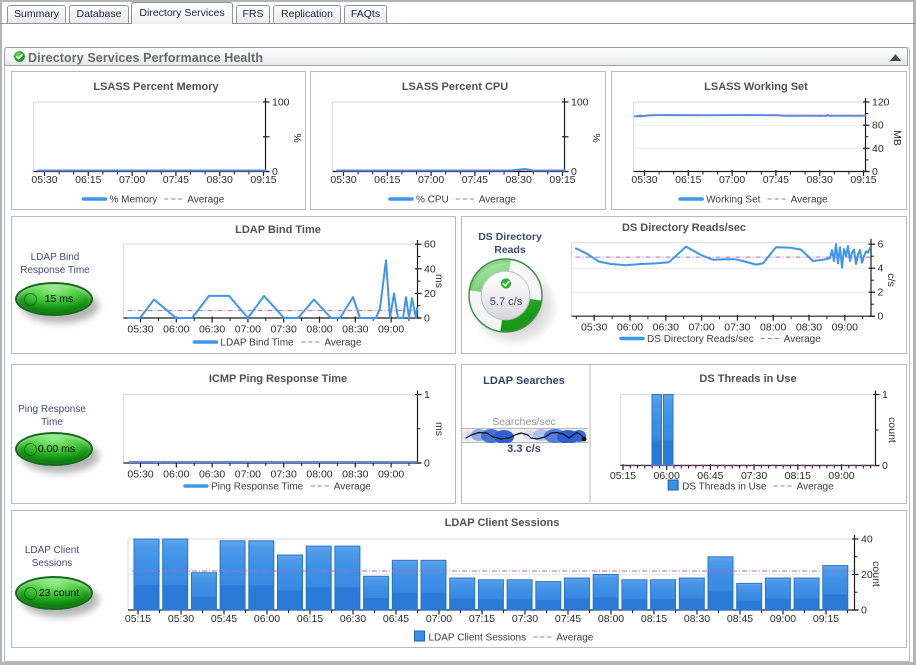 This screenshot has width=916, height=665. I want to click on svg-text: MB, so click(897, 138).